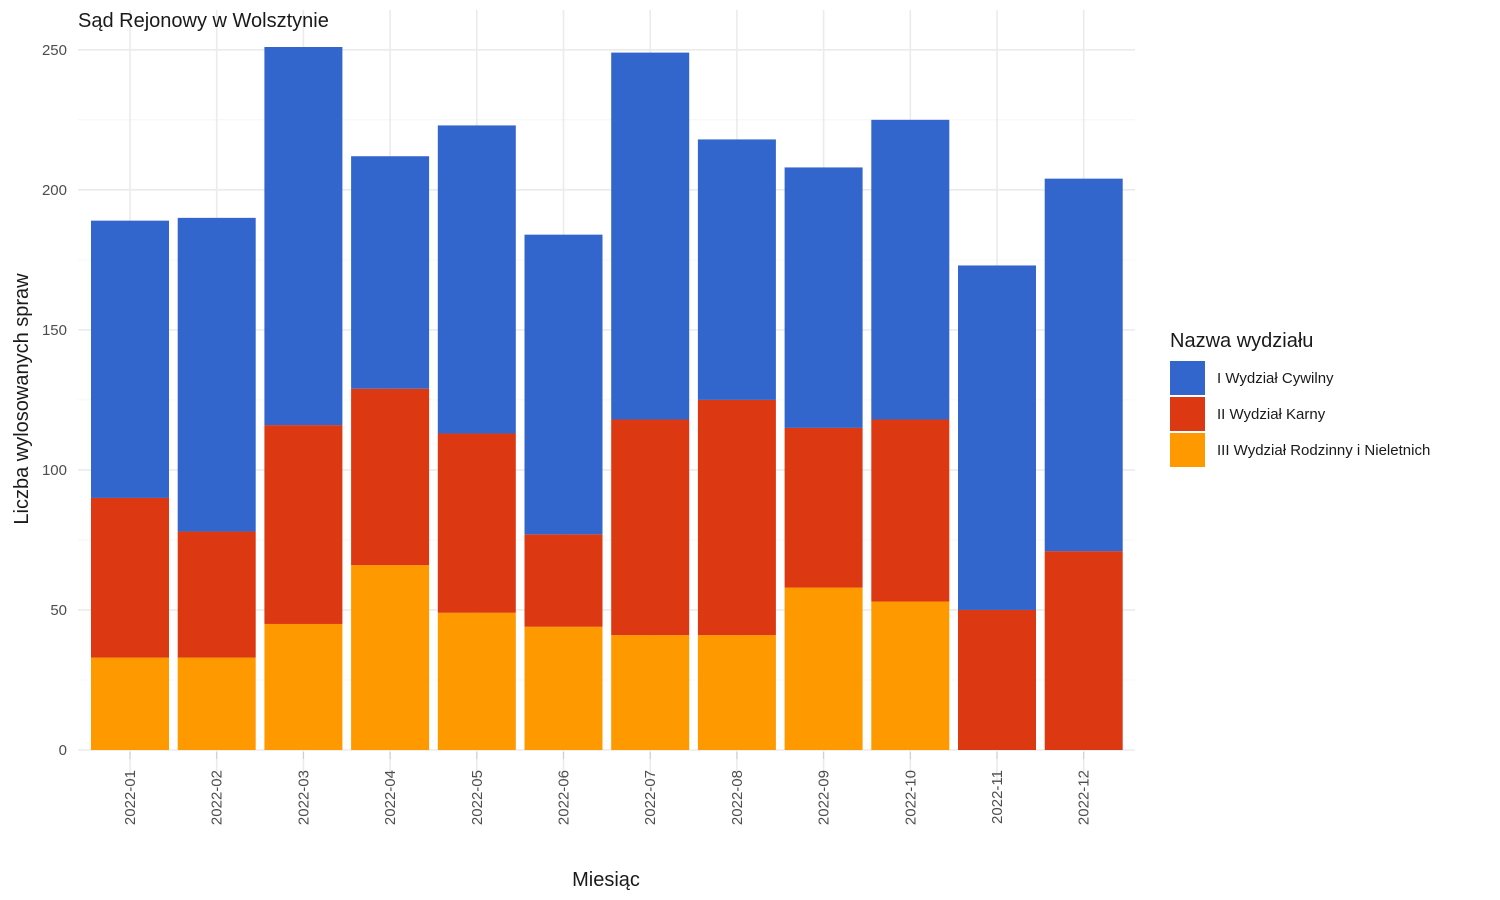 Image resolution: width=1500 pixels, height=900 pixels. I want to click on chart-title: Sąd Rejonowy w Wolsztynie, so click(203, 21).